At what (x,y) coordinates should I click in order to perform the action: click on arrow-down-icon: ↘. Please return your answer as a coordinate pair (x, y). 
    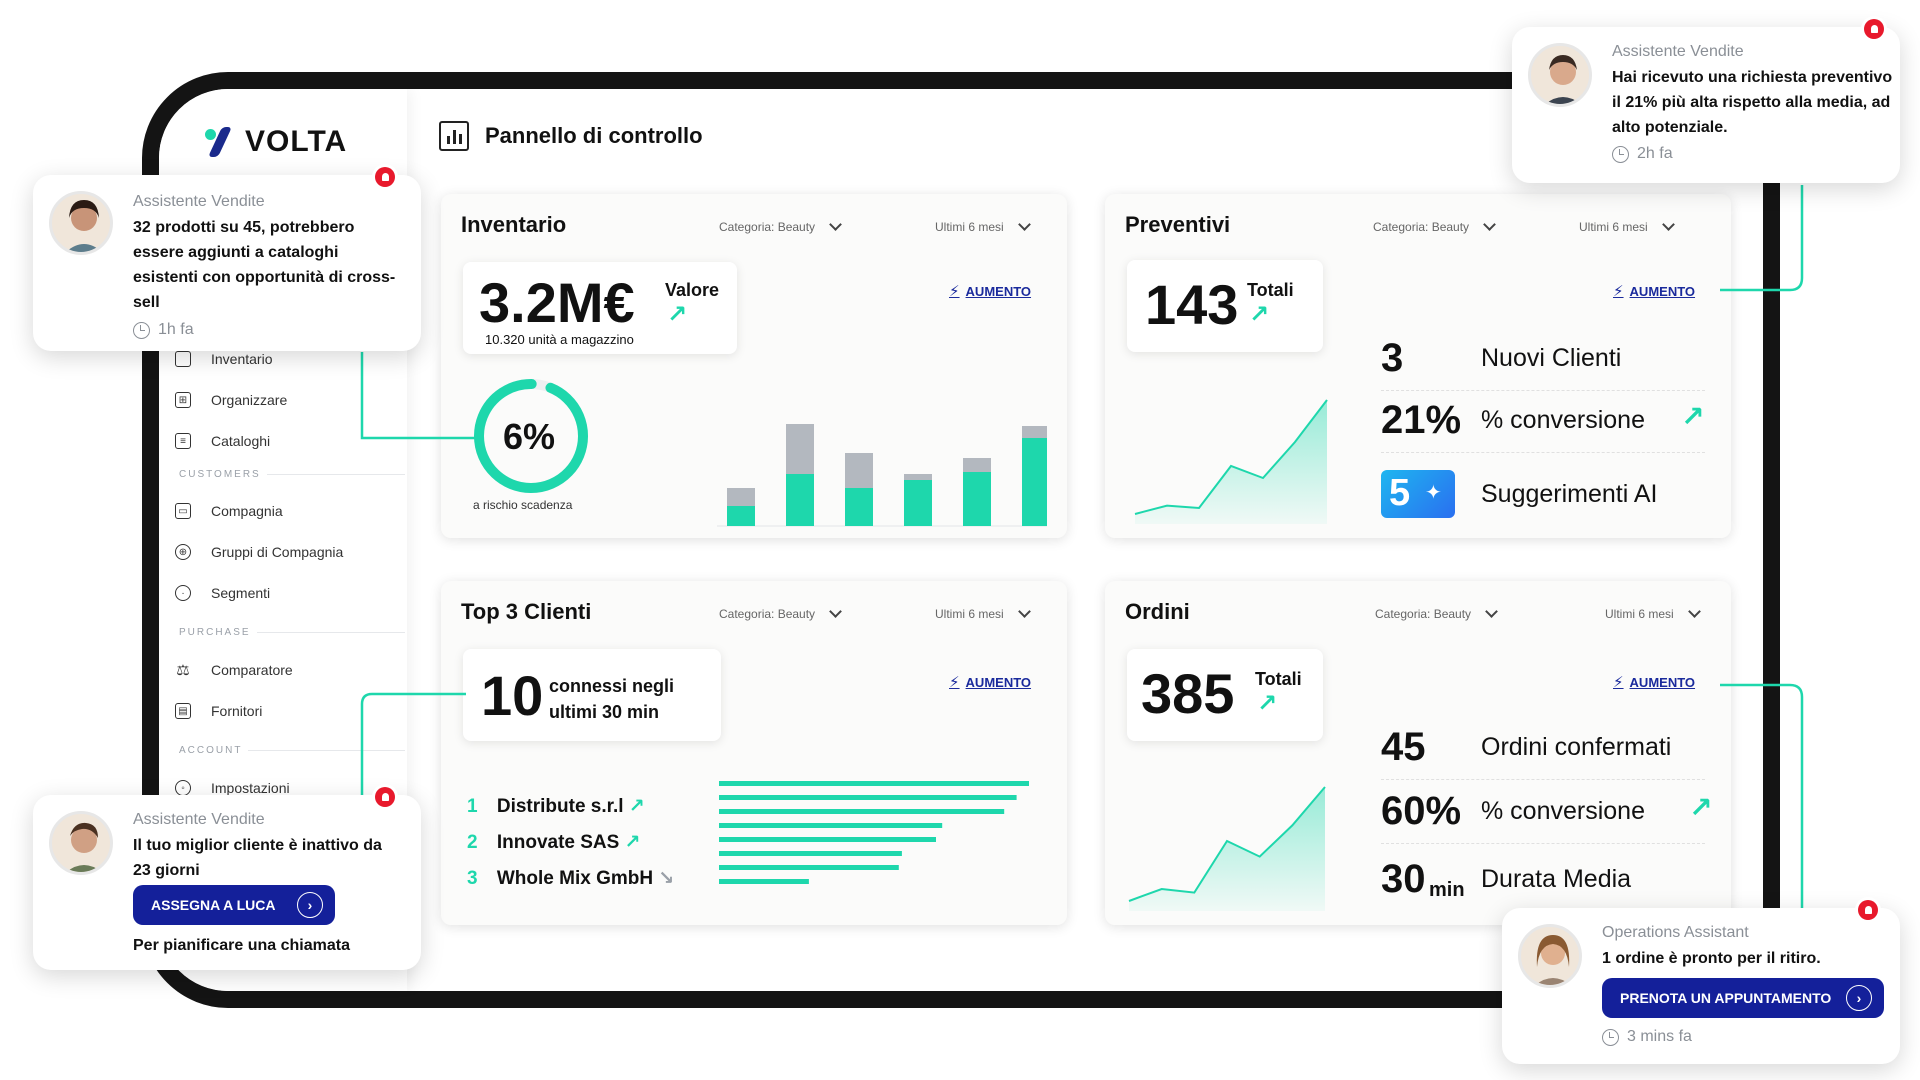
    Looking at the image, I should click on (666, 878).